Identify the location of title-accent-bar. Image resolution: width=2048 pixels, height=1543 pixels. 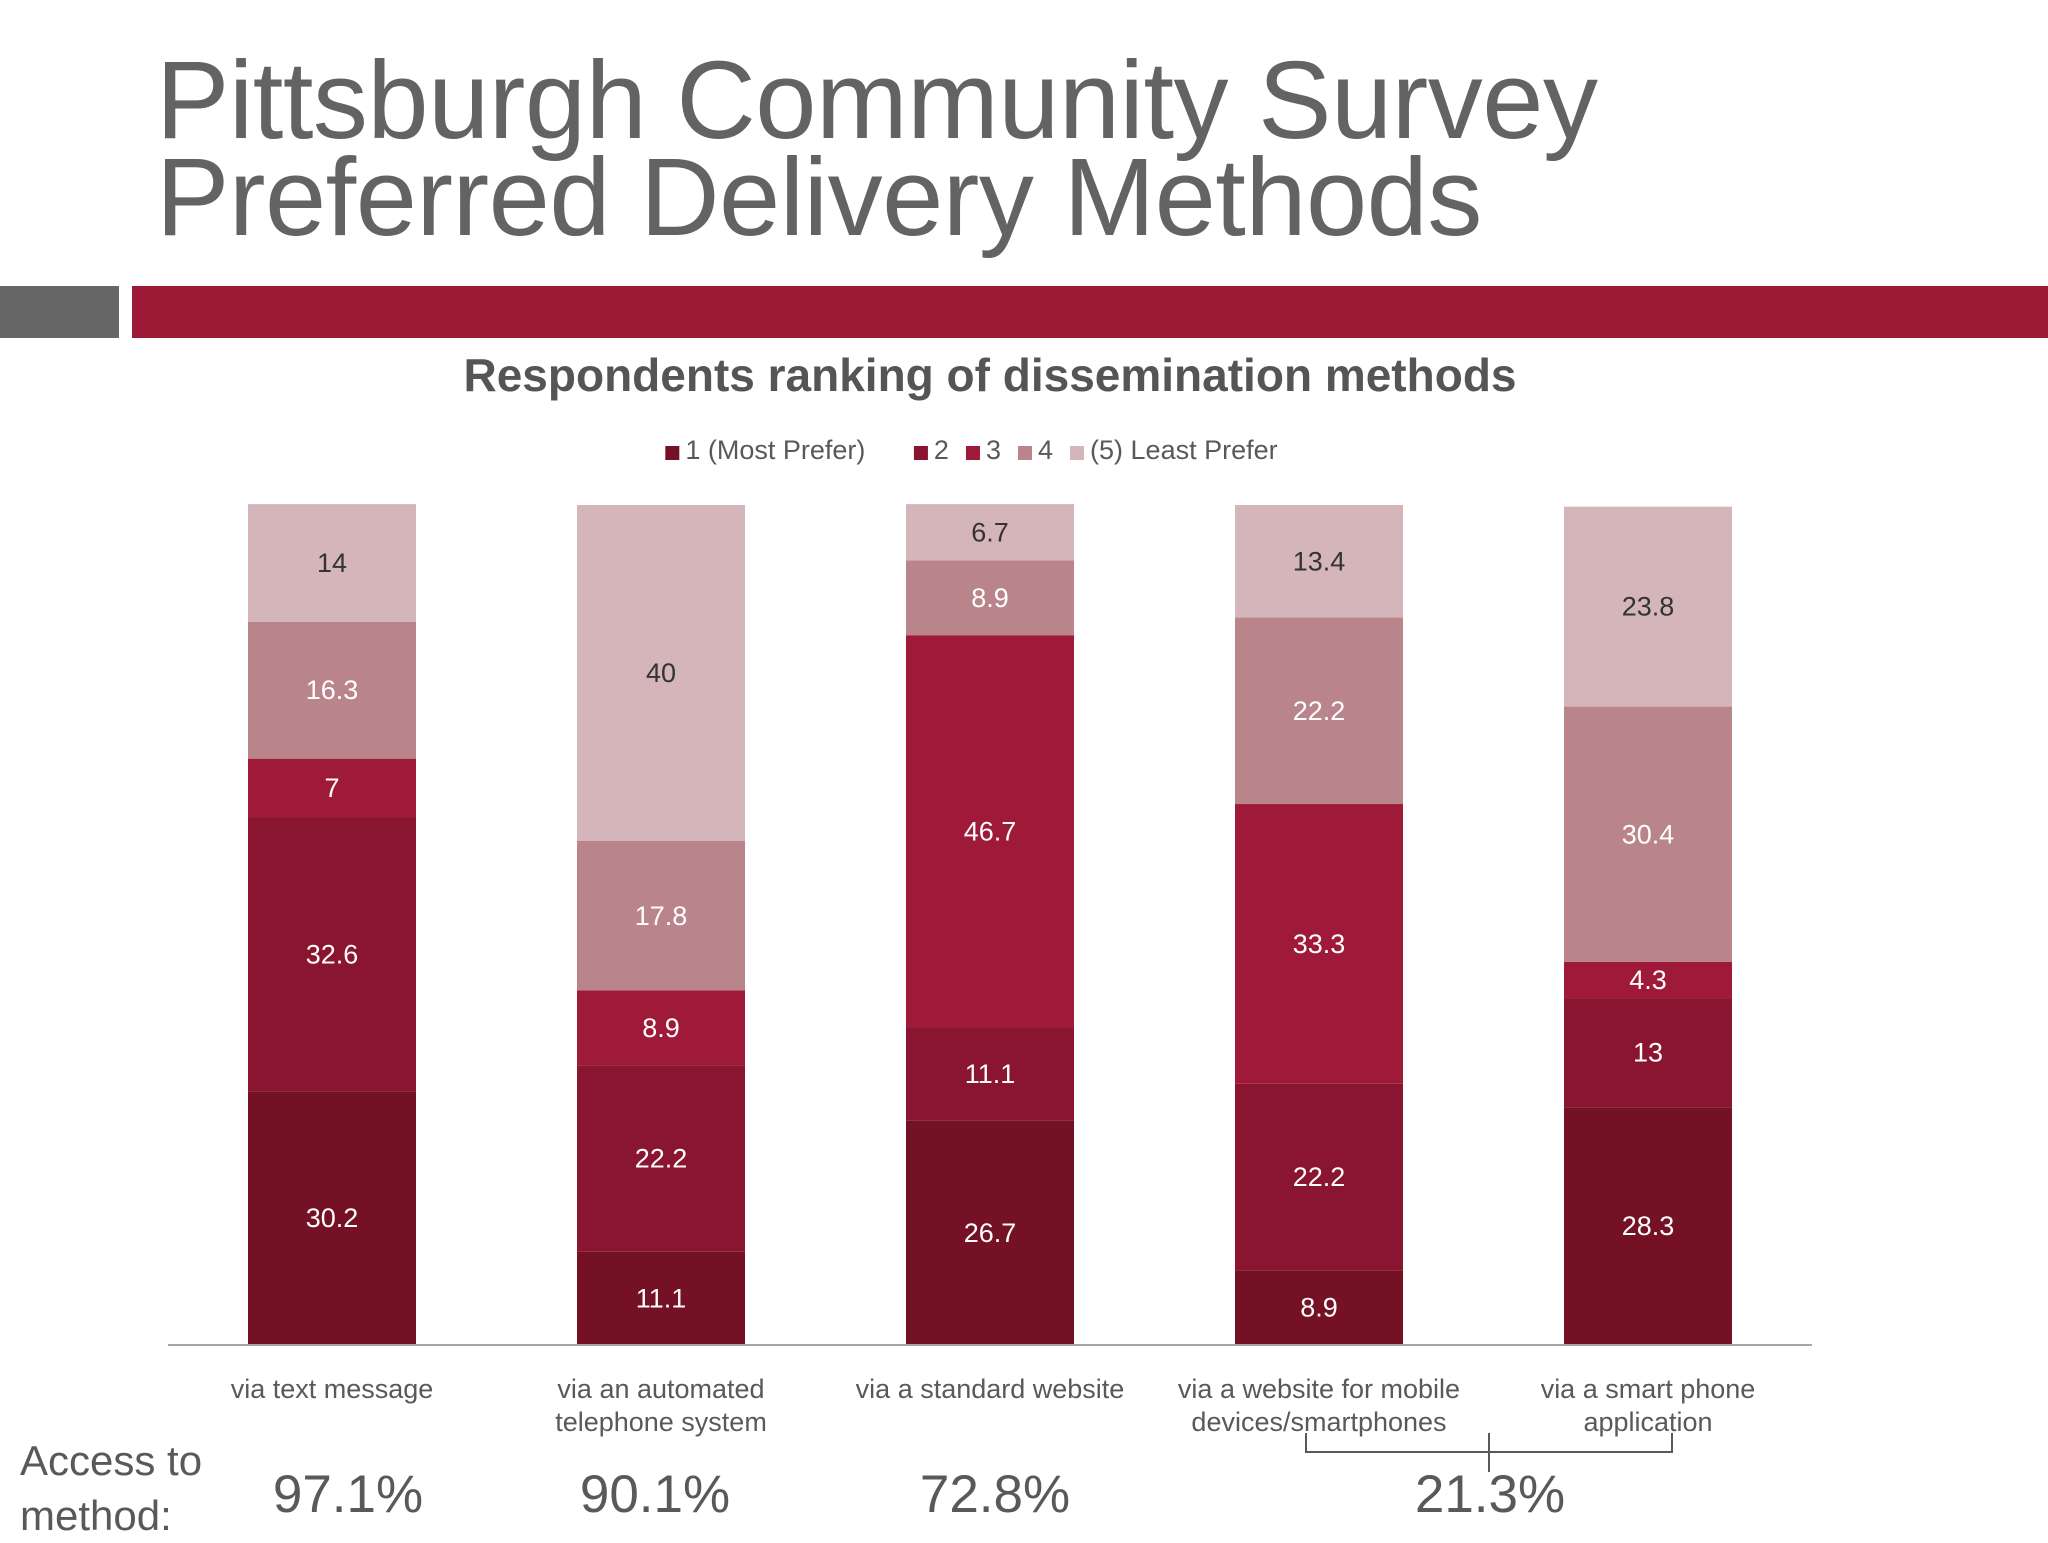
(1090, 312).